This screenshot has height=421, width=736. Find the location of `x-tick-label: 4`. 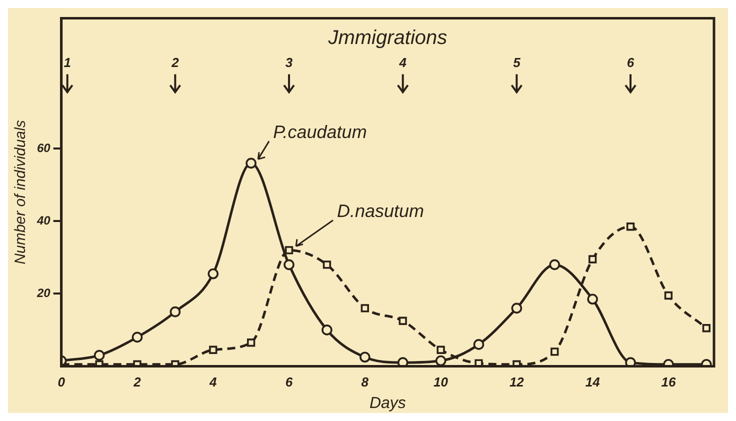

x-tick-label: 4 is located at coordinates (213, 382).